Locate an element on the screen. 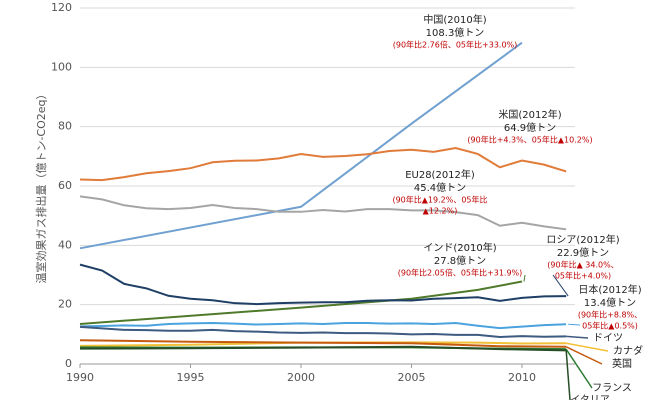 The image size is (663, 400). series-detail: (90年比▲19.2%、05年比 is located at coordinates (439, 200).